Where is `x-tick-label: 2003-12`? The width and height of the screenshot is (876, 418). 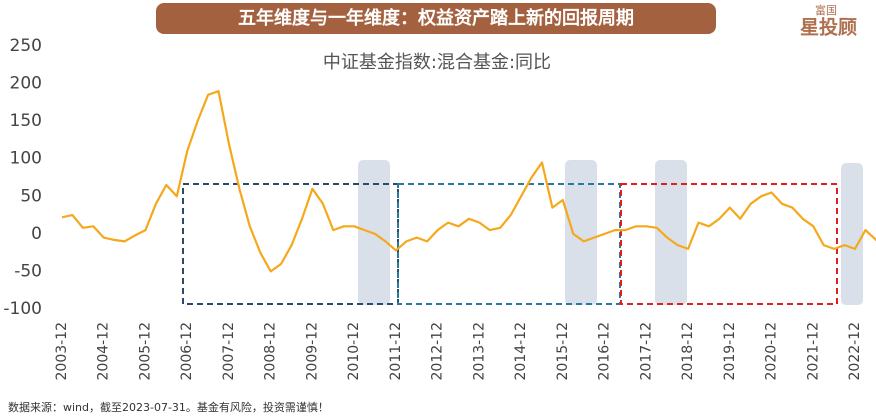 x-tick-label: 2003-12 is located at coordinates (62, 351).